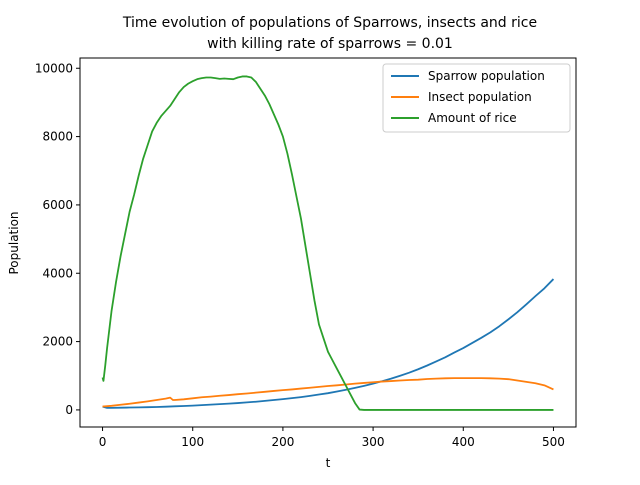 This screenshot has width=640, height=485. Describe the element at coordinates (57, 342) in the screenshot. I see `y-tick-label: 2000` at that location.